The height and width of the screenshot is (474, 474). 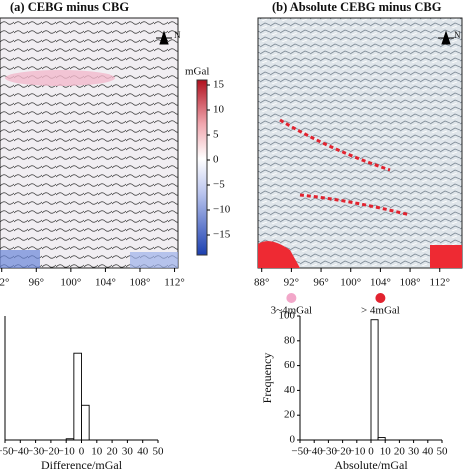 I want to click on y-tick-label: 40, so click(x=290, y=390).